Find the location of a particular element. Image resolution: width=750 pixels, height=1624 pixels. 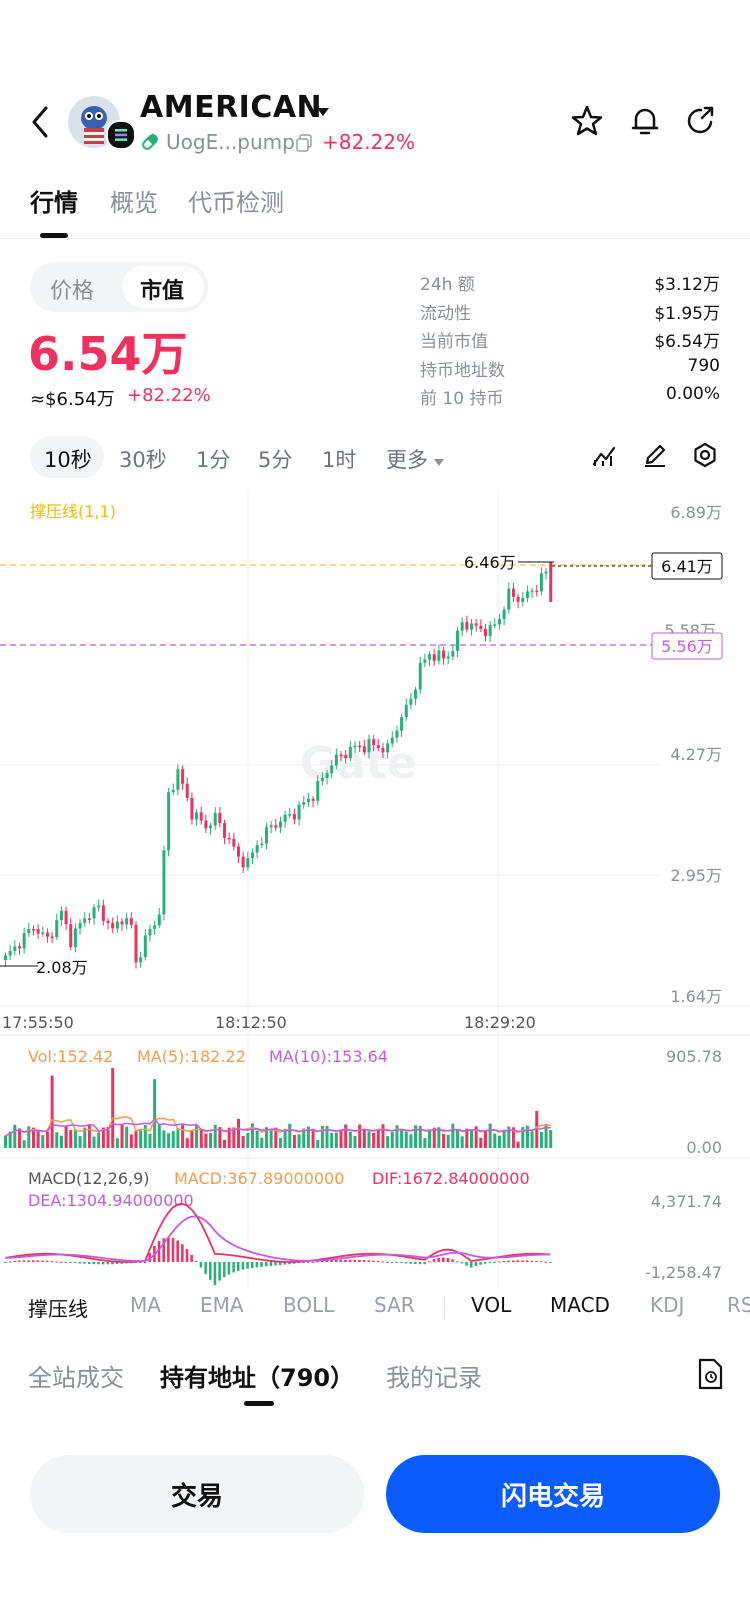

indicator-sar: SAR is located at coordinates (394, 1305).